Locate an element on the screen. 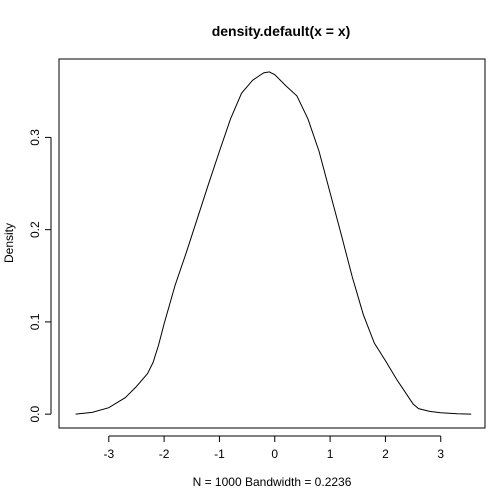  y-tick-label: 0.2 is located at coordinates (35, 229).